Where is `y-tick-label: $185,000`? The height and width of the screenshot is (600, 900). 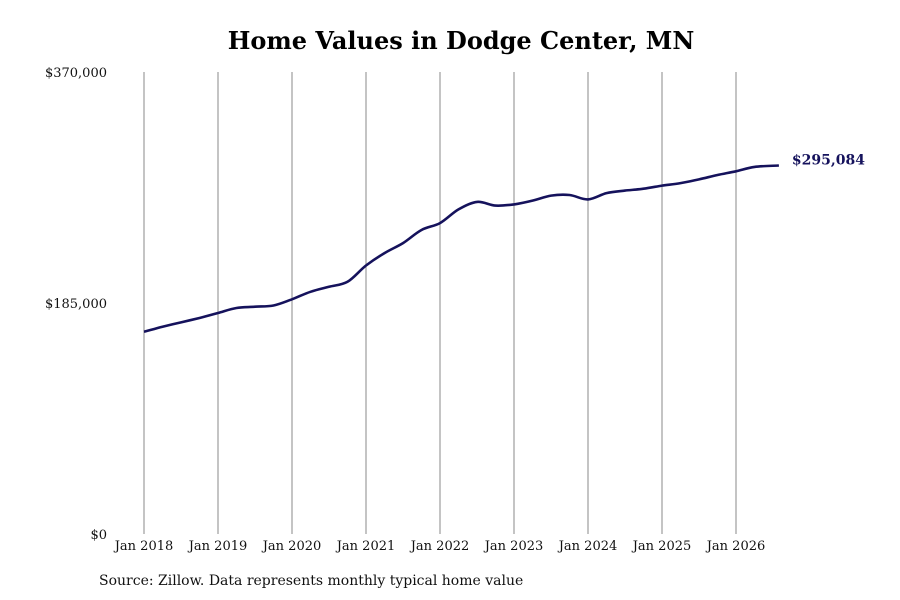 y-tick-label: $185,000 is located at coordinates (76, 304).